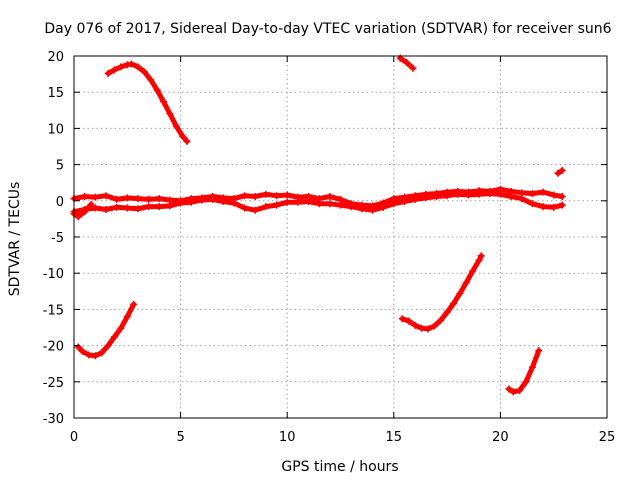 Image resolution: width=640 pixels, height=480 pixels. I want to click on y-tick-label: -25, so click(53, 383).